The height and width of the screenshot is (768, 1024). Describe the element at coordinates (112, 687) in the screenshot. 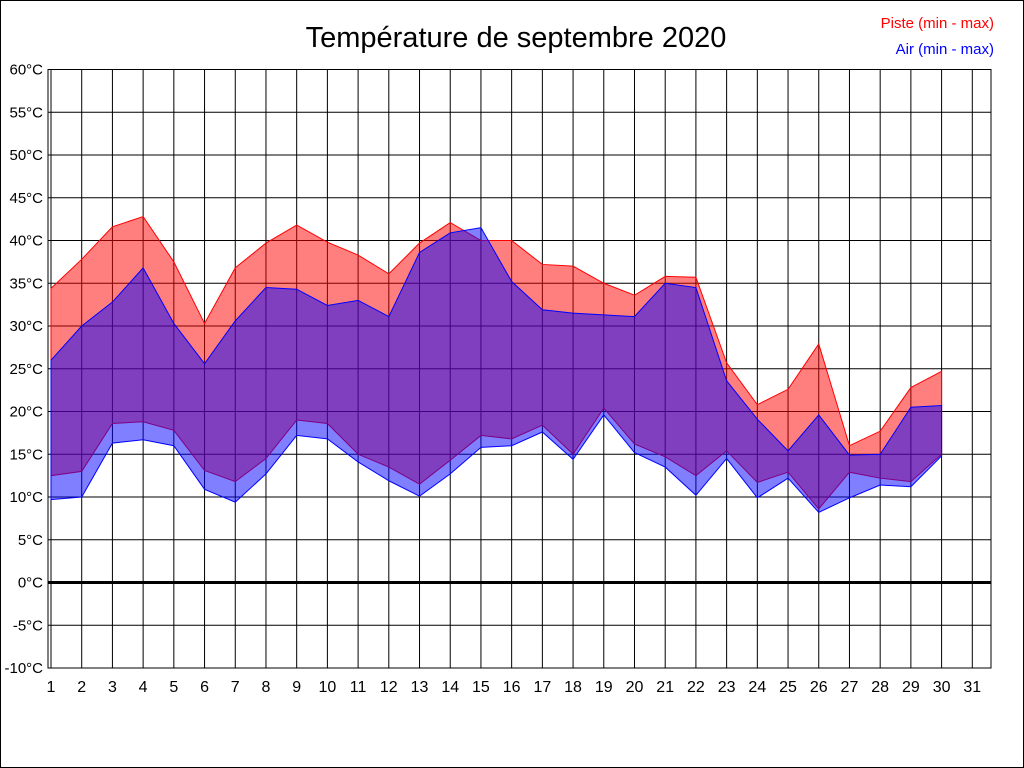

I see `x-tick-label: 3` at that location.